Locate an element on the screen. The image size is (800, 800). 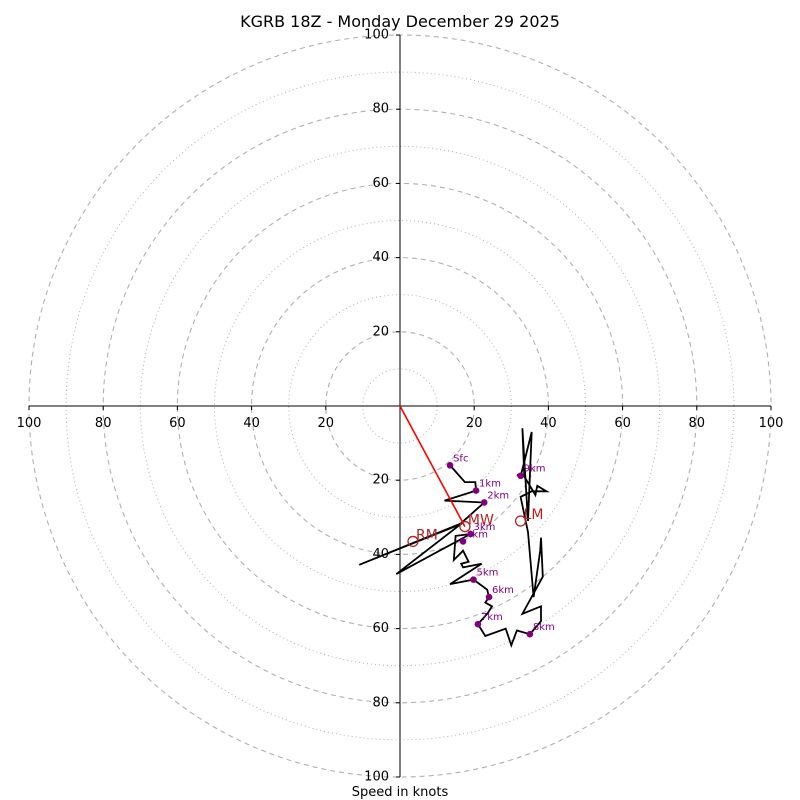
motion-label-rm: RM is located at coordinates (427, 535).